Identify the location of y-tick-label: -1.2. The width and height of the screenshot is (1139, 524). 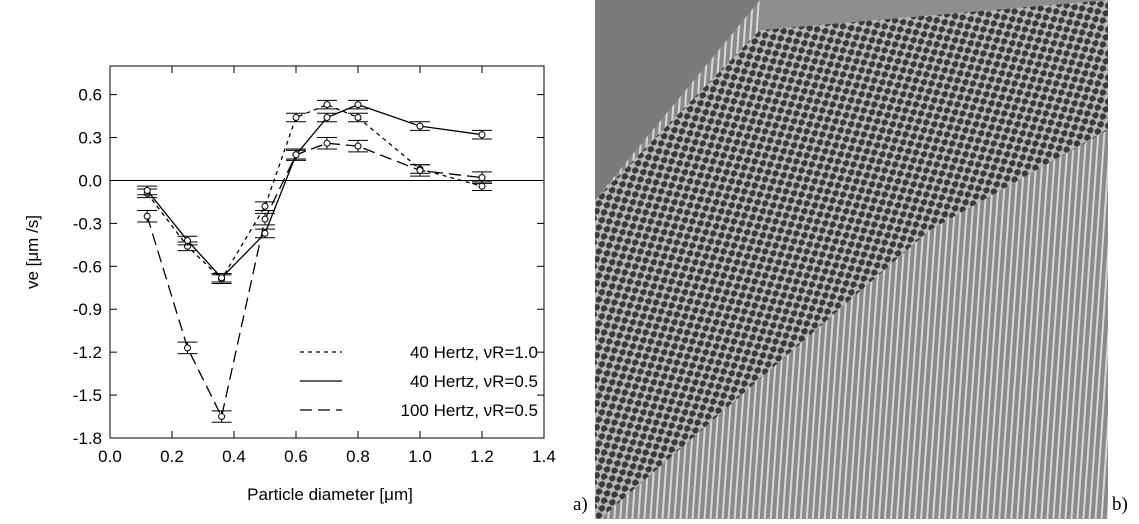
(87, 352).